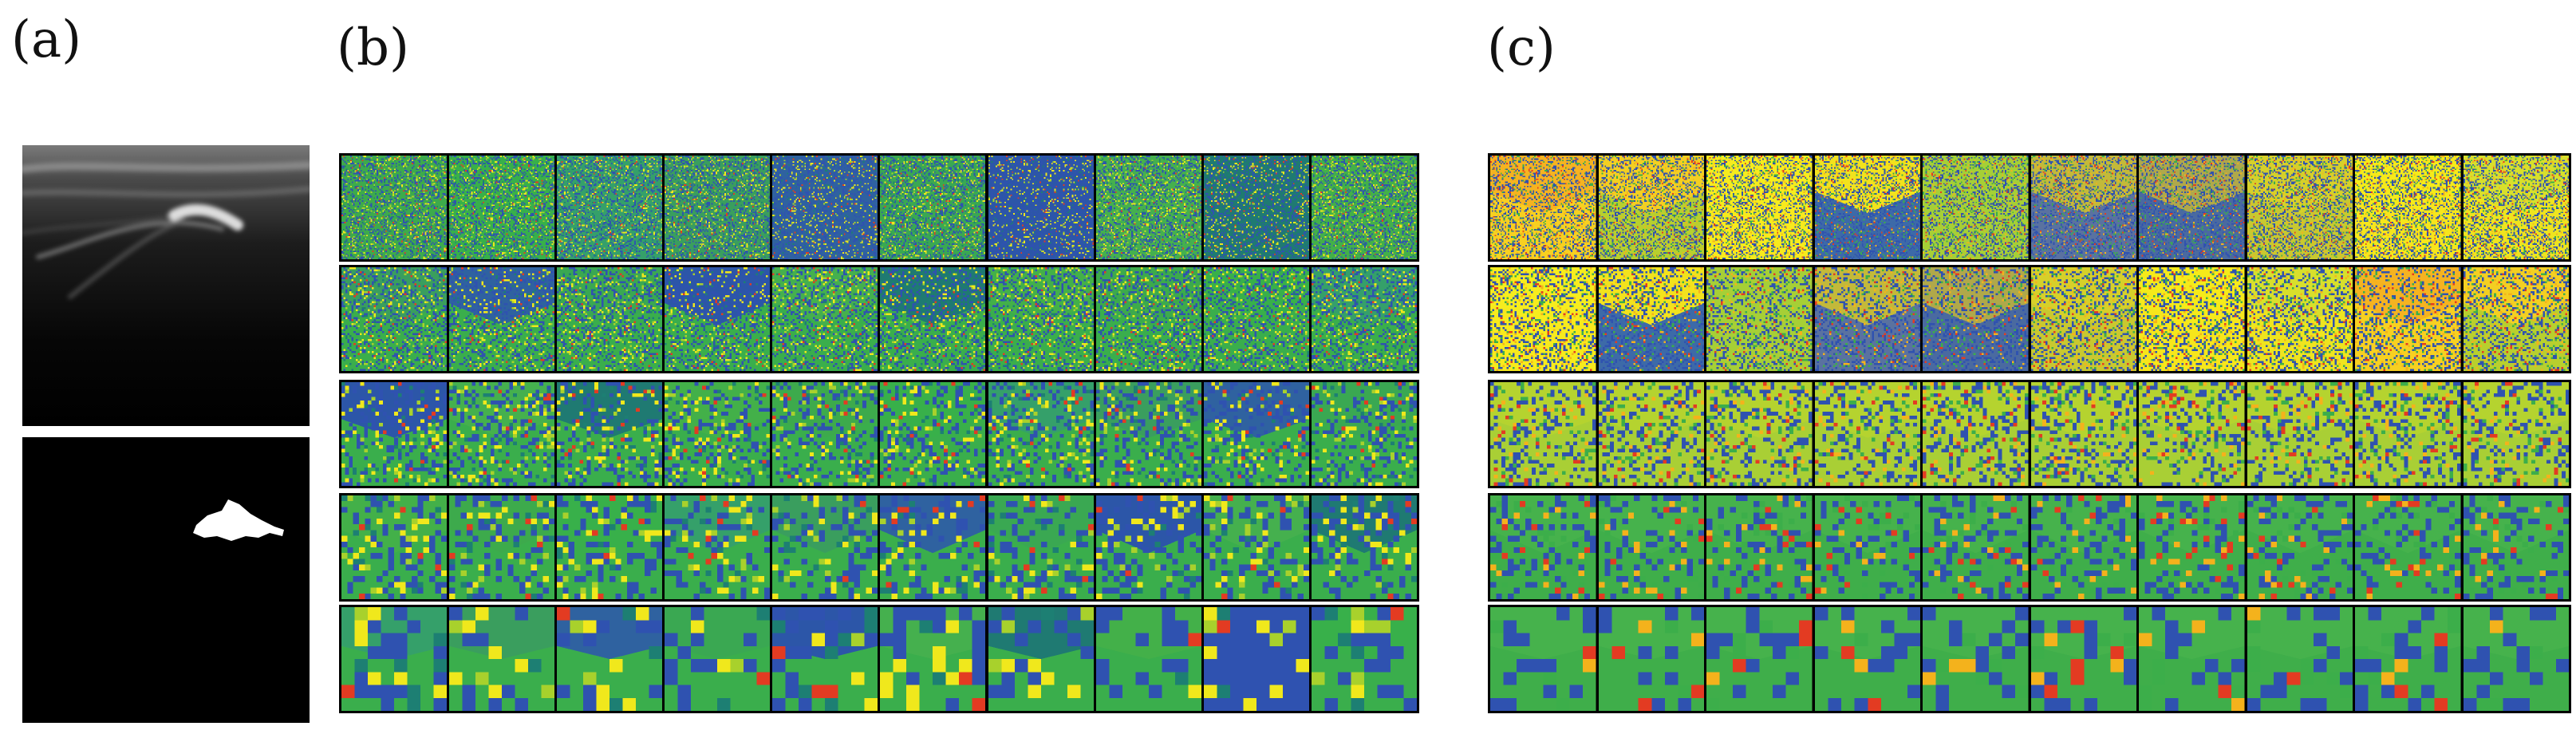 The width and height of the screenshot is (2576, 734). I want to click on panel-label-a: (a), so click(46, 39).